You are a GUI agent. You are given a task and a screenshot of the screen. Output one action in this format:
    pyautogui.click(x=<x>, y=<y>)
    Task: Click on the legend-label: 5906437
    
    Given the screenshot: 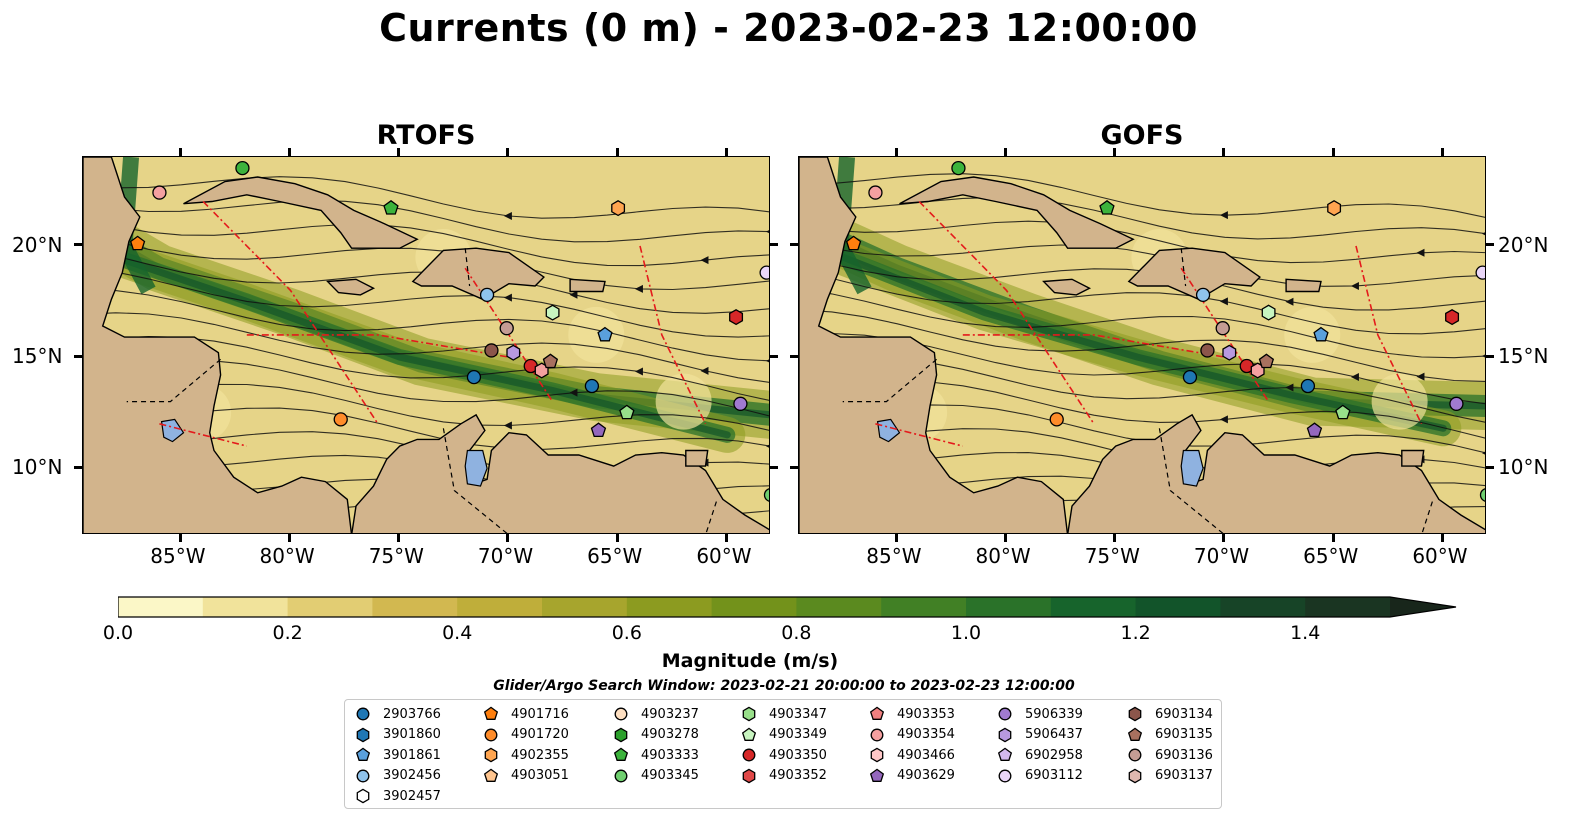 What is the action you would take?
    pyautogui.click(x=1054, y=734)
    